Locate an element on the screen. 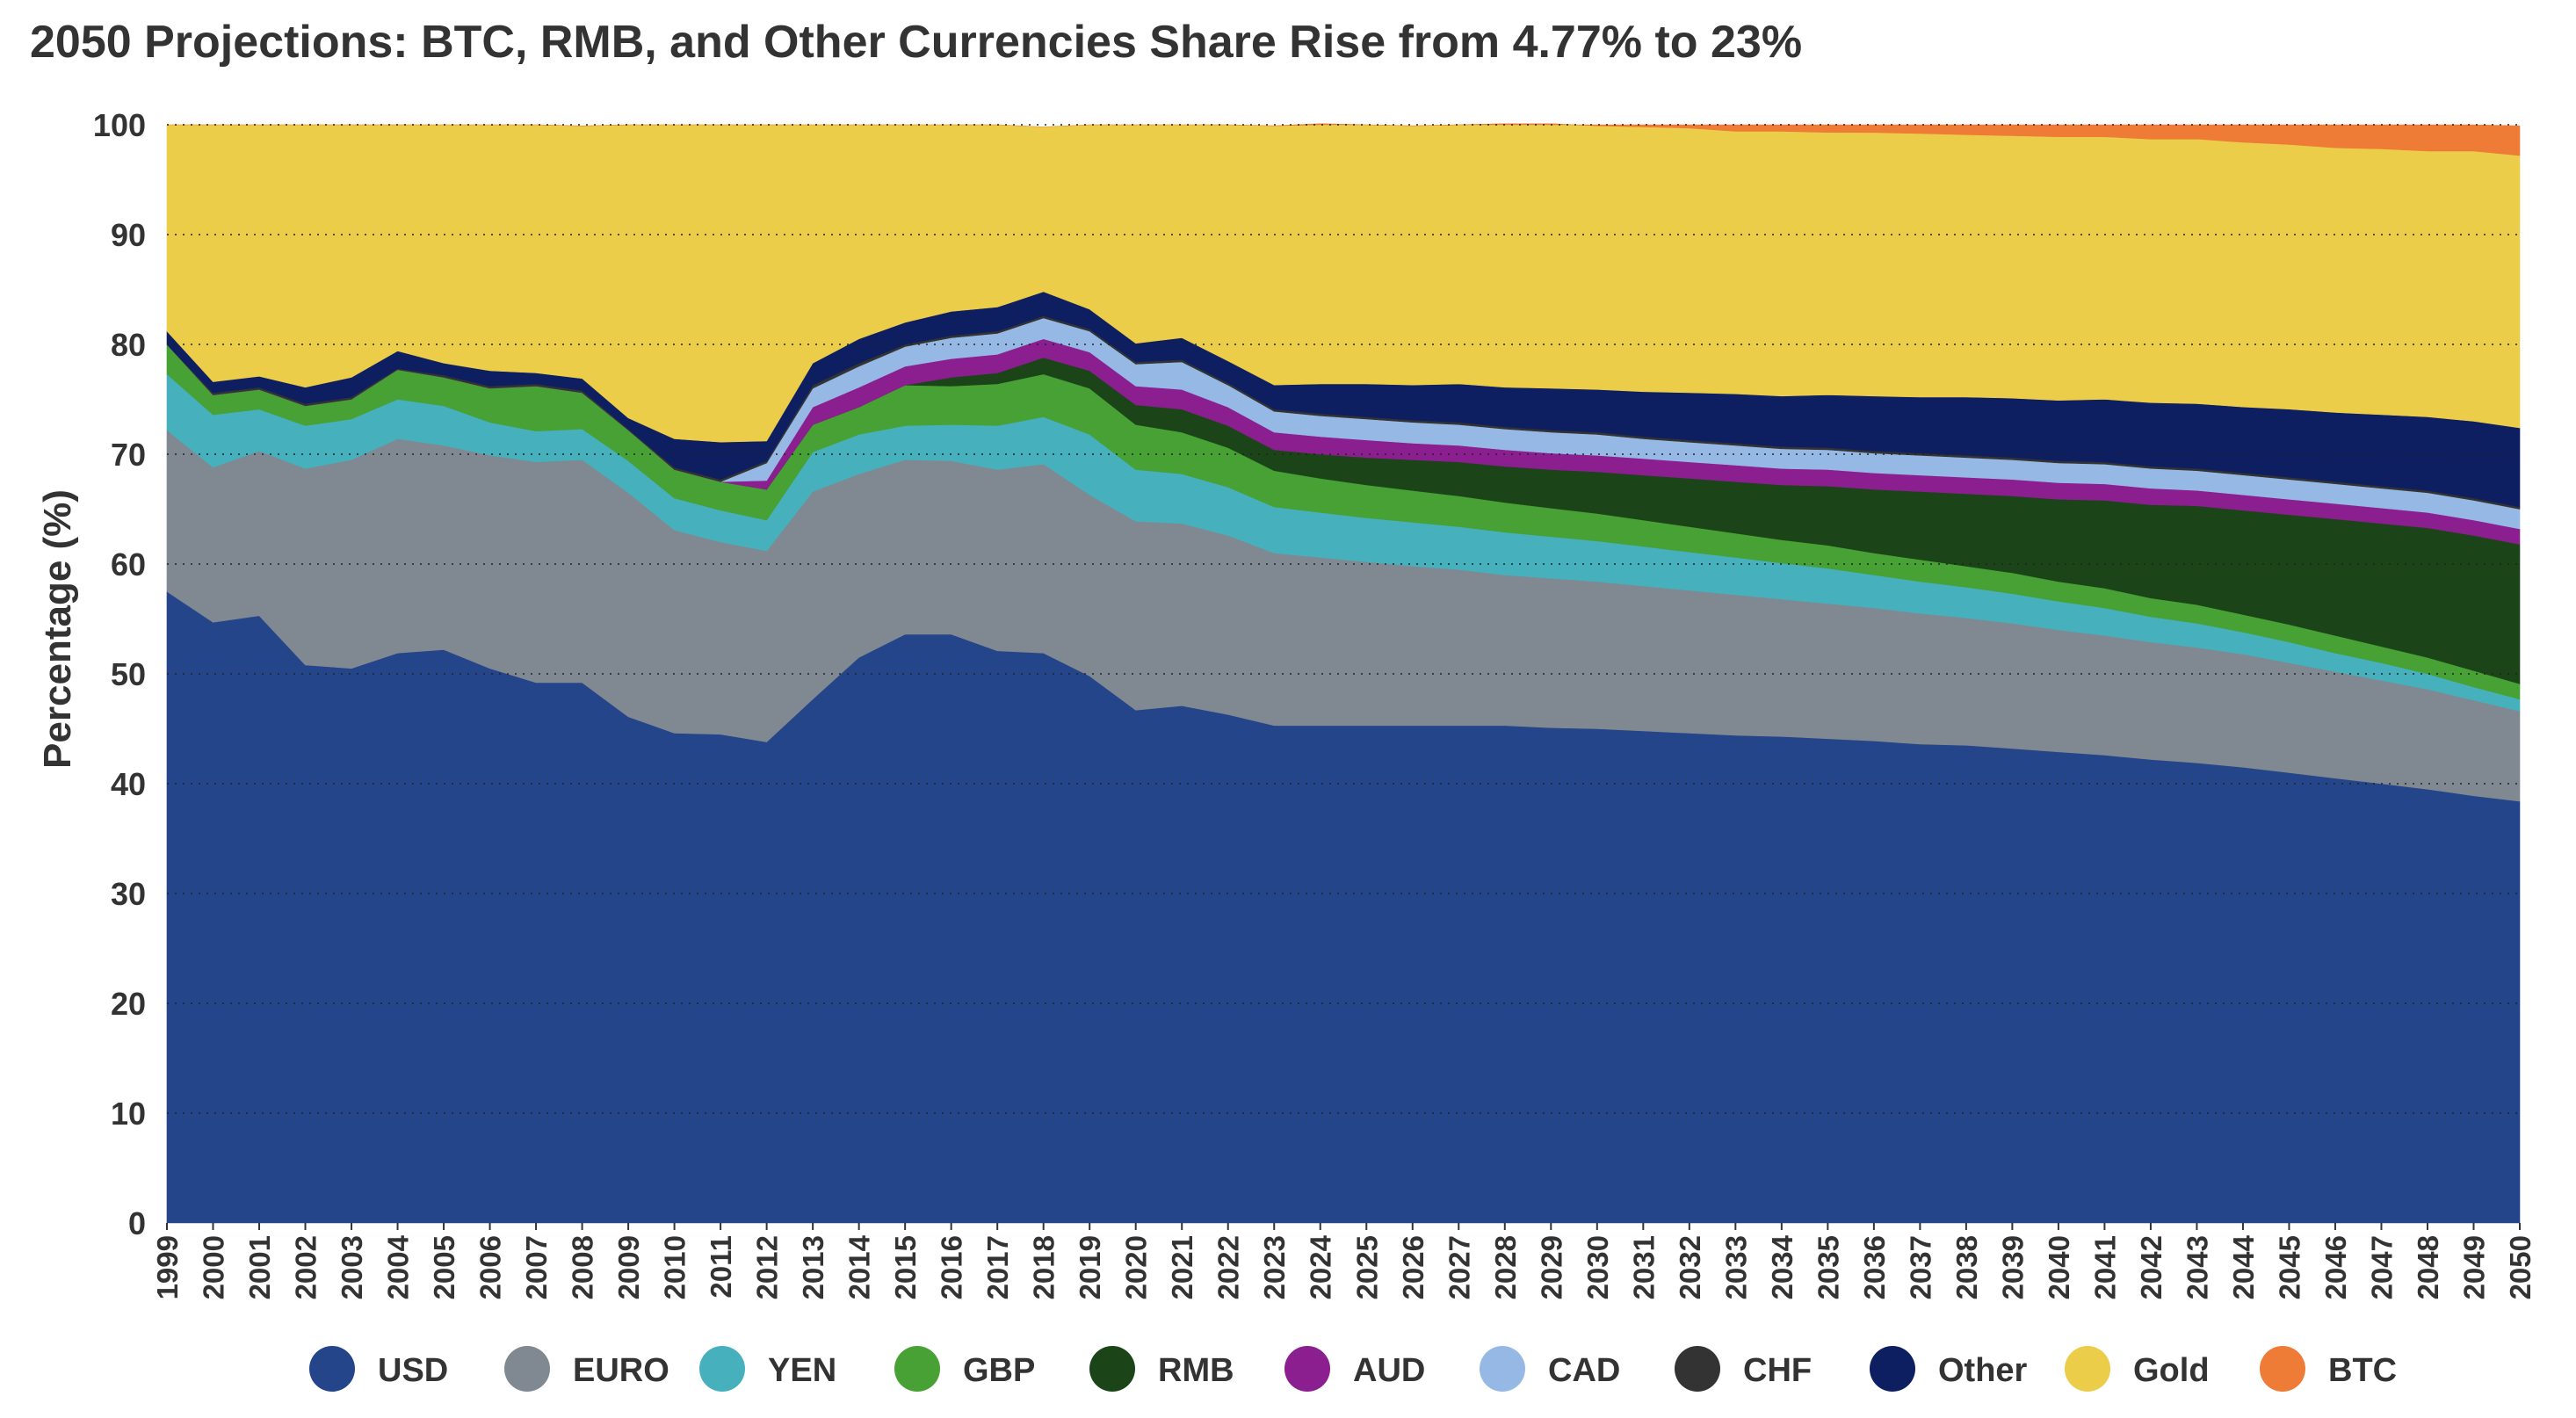 Image resolution: width=2576 pixels, height=1418 pixels. y-tick-label: 70 is located at coordinates (128, 455).